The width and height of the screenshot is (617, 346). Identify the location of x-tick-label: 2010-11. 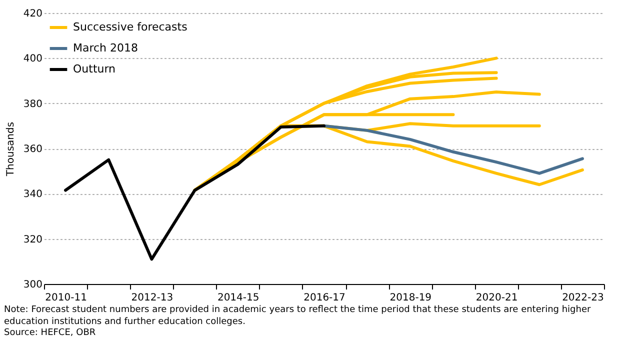
(66, 298).